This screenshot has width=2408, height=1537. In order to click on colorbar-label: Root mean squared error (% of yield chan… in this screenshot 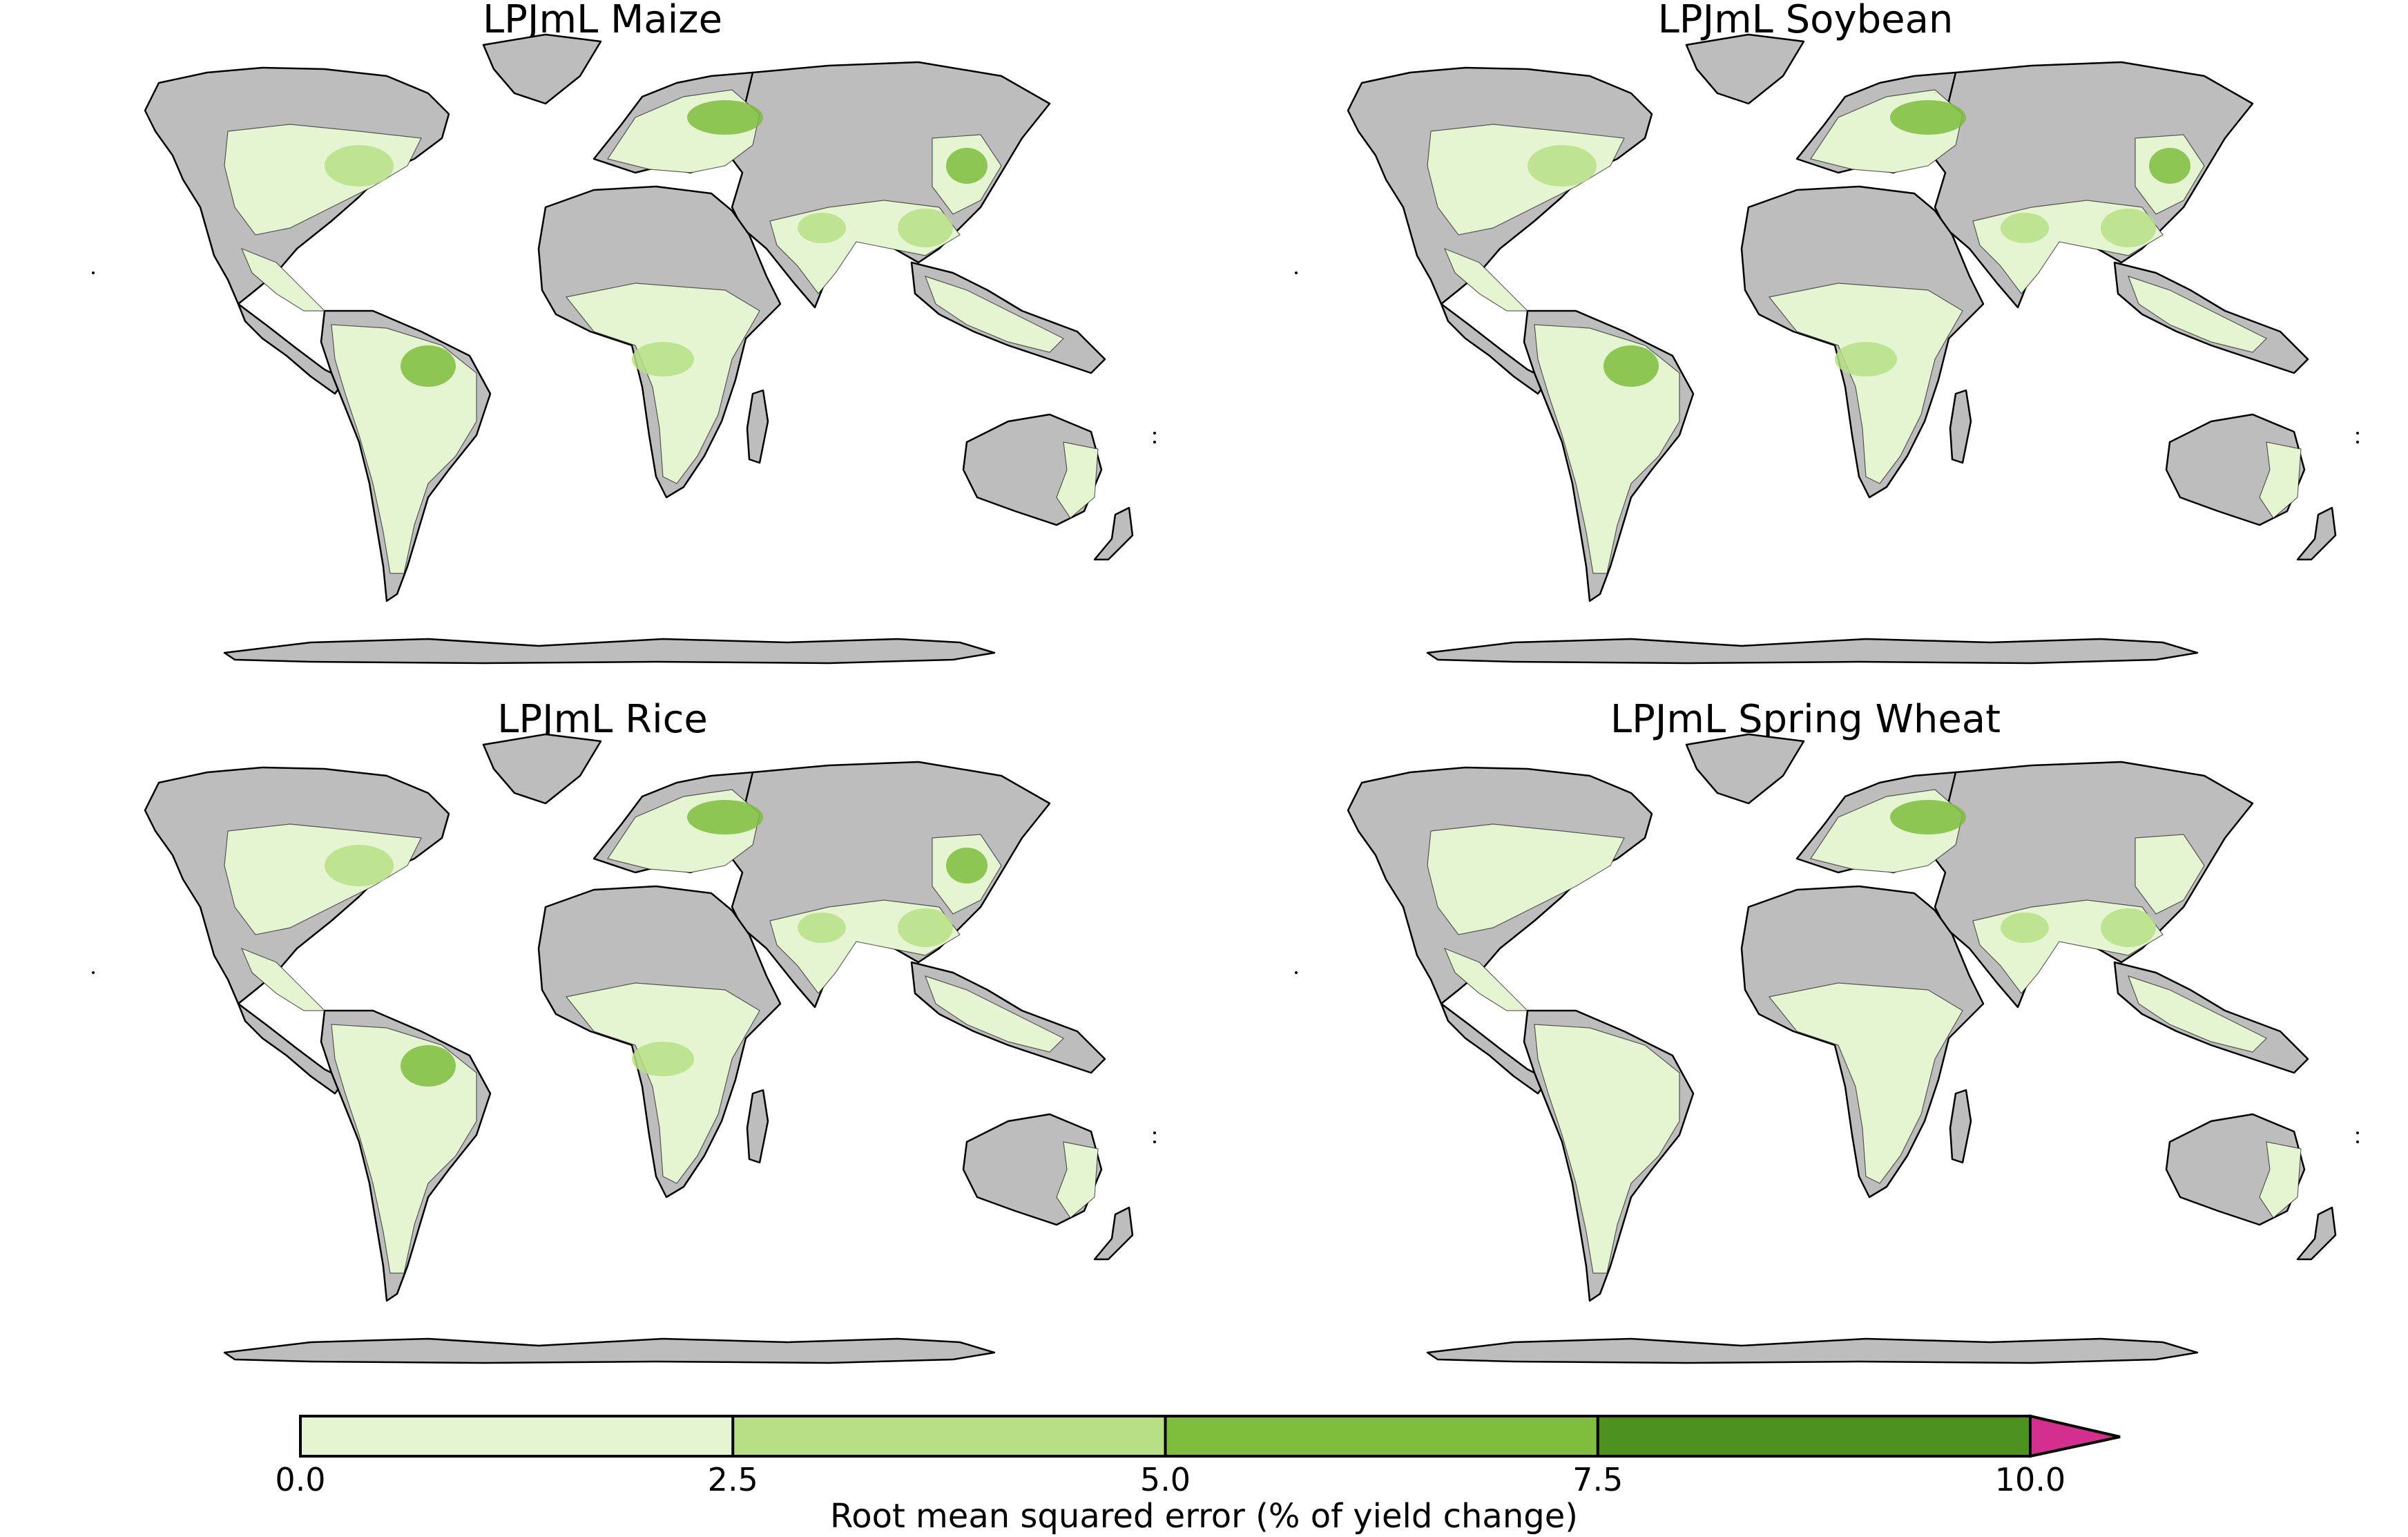, I will do `click(1204, 1516)`.